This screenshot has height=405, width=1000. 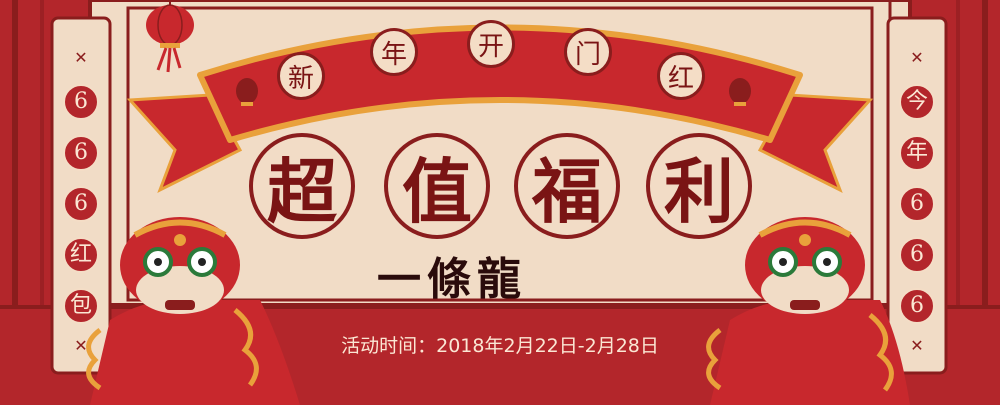 I want to click on banner-word: 门, so click(x=588, y=52).